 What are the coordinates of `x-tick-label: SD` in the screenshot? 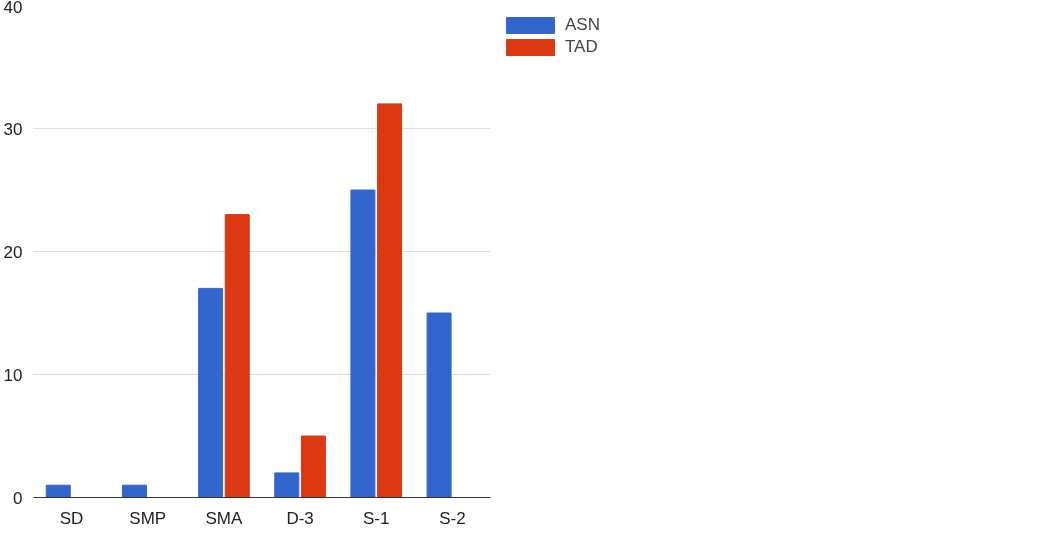 It's located at (71, 518).